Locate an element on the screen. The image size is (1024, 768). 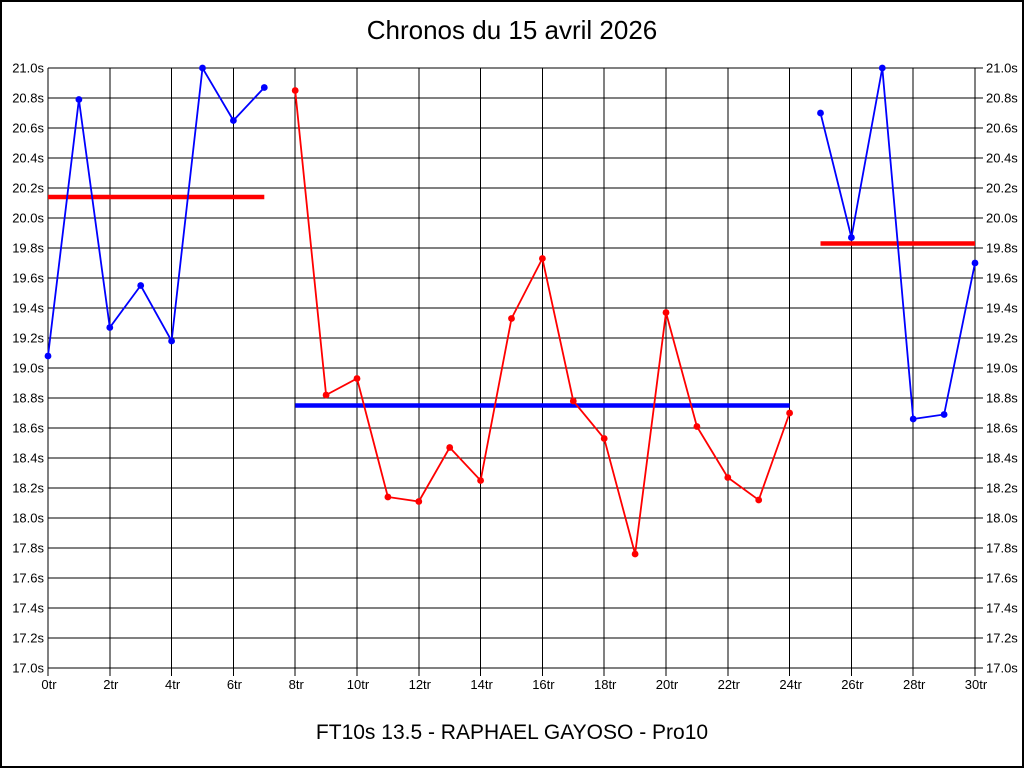
chart-title: Chronos du 15 avril 2026 is located at coordinates (512, 30).